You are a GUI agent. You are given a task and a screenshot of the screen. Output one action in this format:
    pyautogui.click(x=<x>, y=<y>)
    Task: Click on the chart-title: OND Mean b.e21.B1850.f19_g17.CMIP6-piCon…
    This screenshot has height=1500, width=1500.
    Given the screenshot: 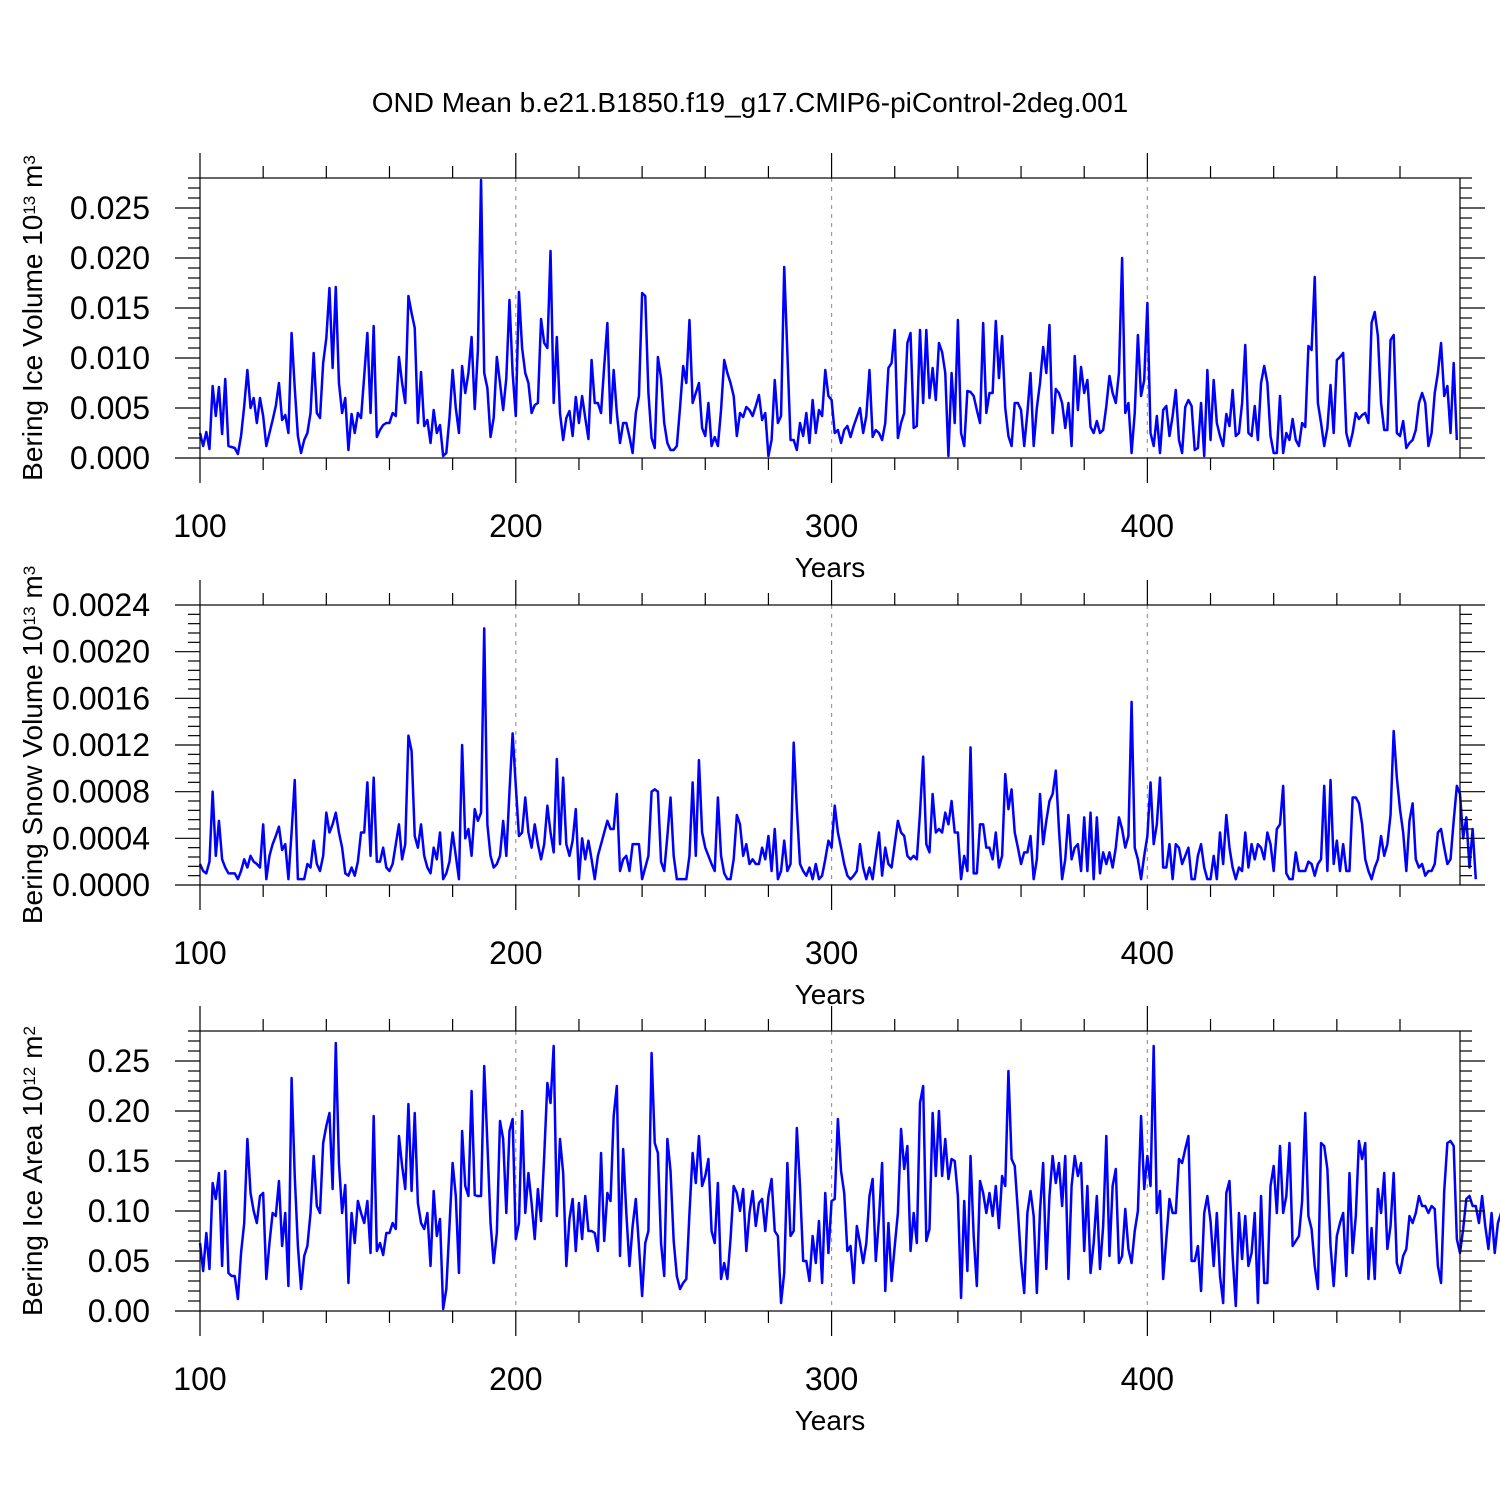 What is the action you would take?
    pyautogui.click(x=750, y=102)
    